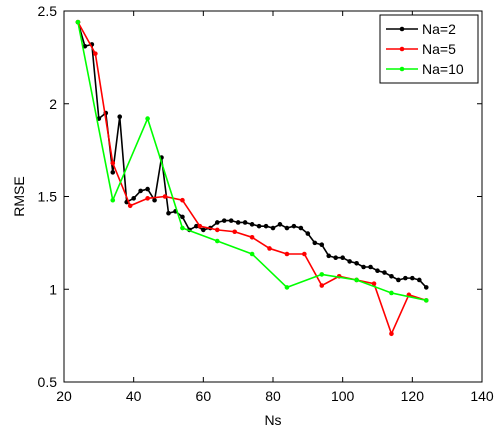  Describe the element at coordinates (48, 382) in the screenshot. I see `y-tick-label: 0.5` at that location.